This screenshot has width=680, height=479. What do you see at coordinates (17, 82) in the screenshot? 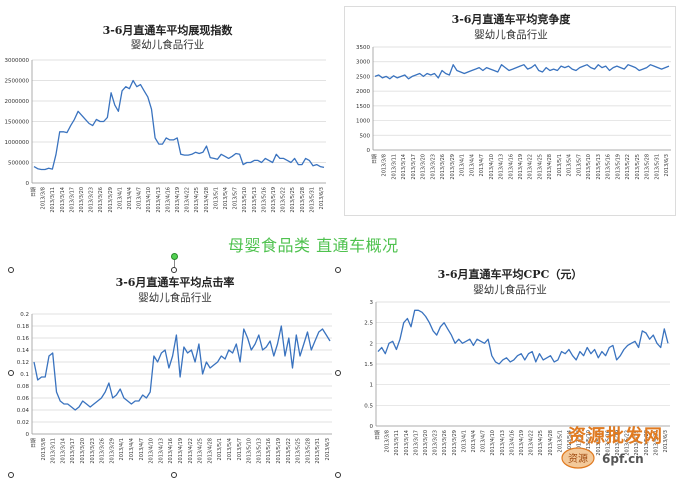
I see `y-tick-label: 2500000` at bounding box center [17, 82].